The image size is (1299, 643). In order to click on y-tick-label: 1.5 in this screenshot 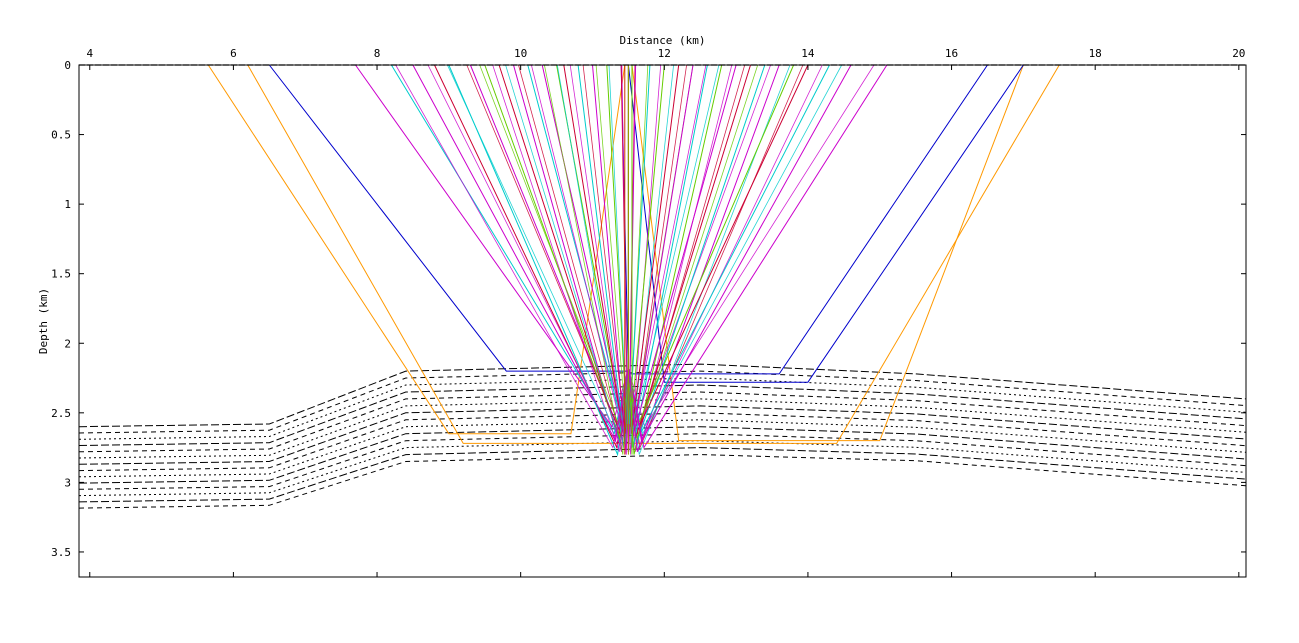, I will do `click(61, 274)`.